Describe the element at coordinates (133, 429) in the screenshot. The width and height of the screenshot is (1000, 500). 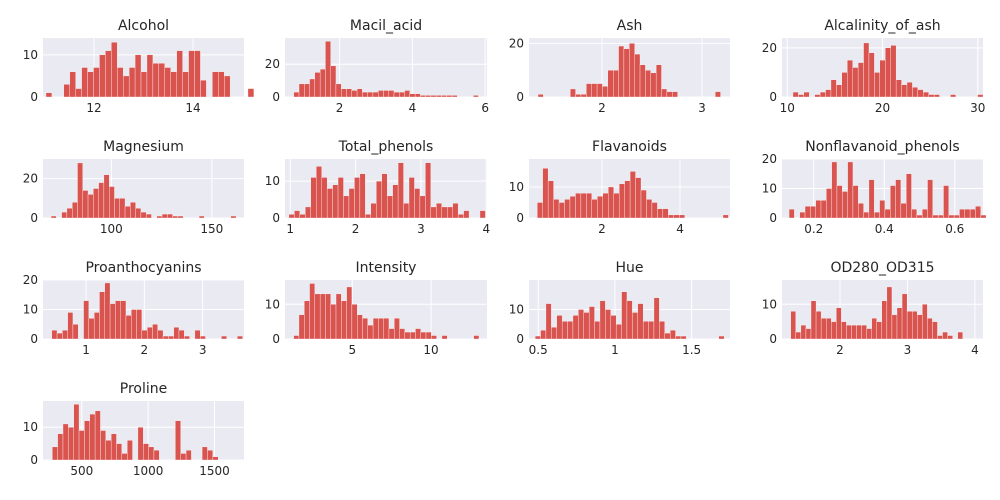
I see `histogram-proline: 500 1000 1500 0 10 Proline` at that location.